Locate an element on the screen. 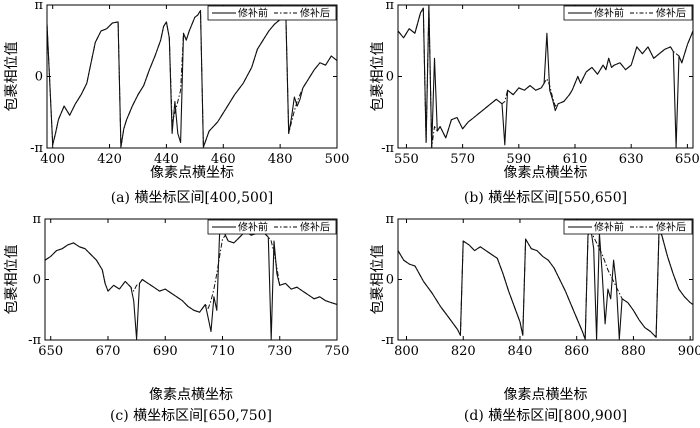 The height and width of the screenshot is (428, 700). x-tick-label: 630 is located at coordinates (631, 159).